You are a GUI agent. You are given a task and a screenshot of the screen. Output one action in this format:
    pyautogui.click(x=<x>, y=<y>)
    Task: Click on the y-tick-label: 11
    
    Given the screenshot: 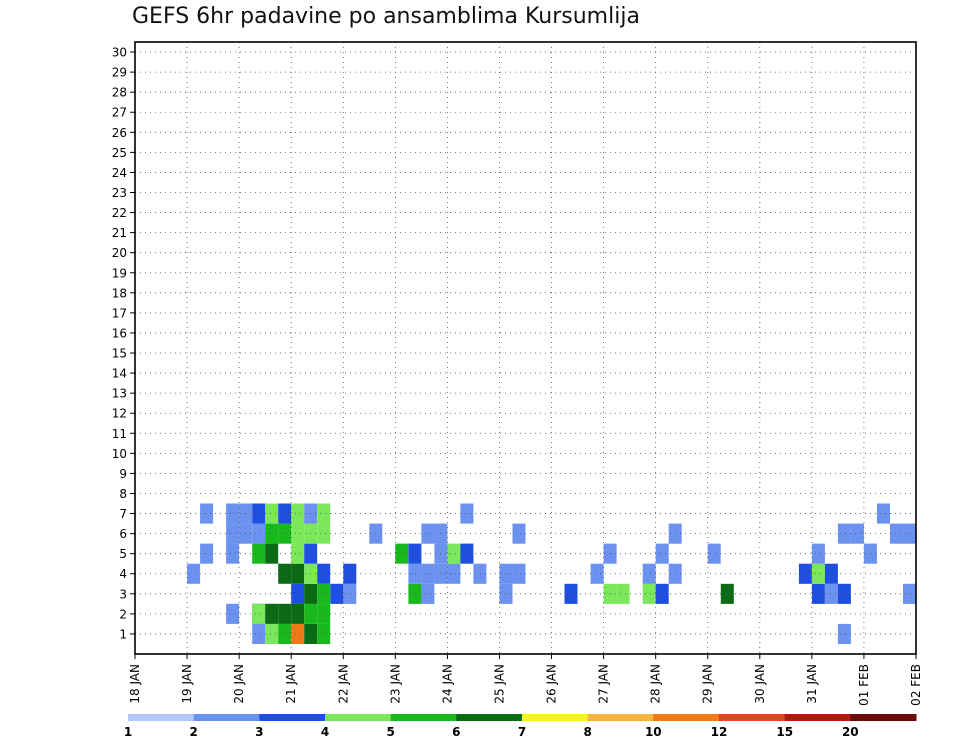 What is the action you would take?
    pyautogui.click(x=119, y=434)
    